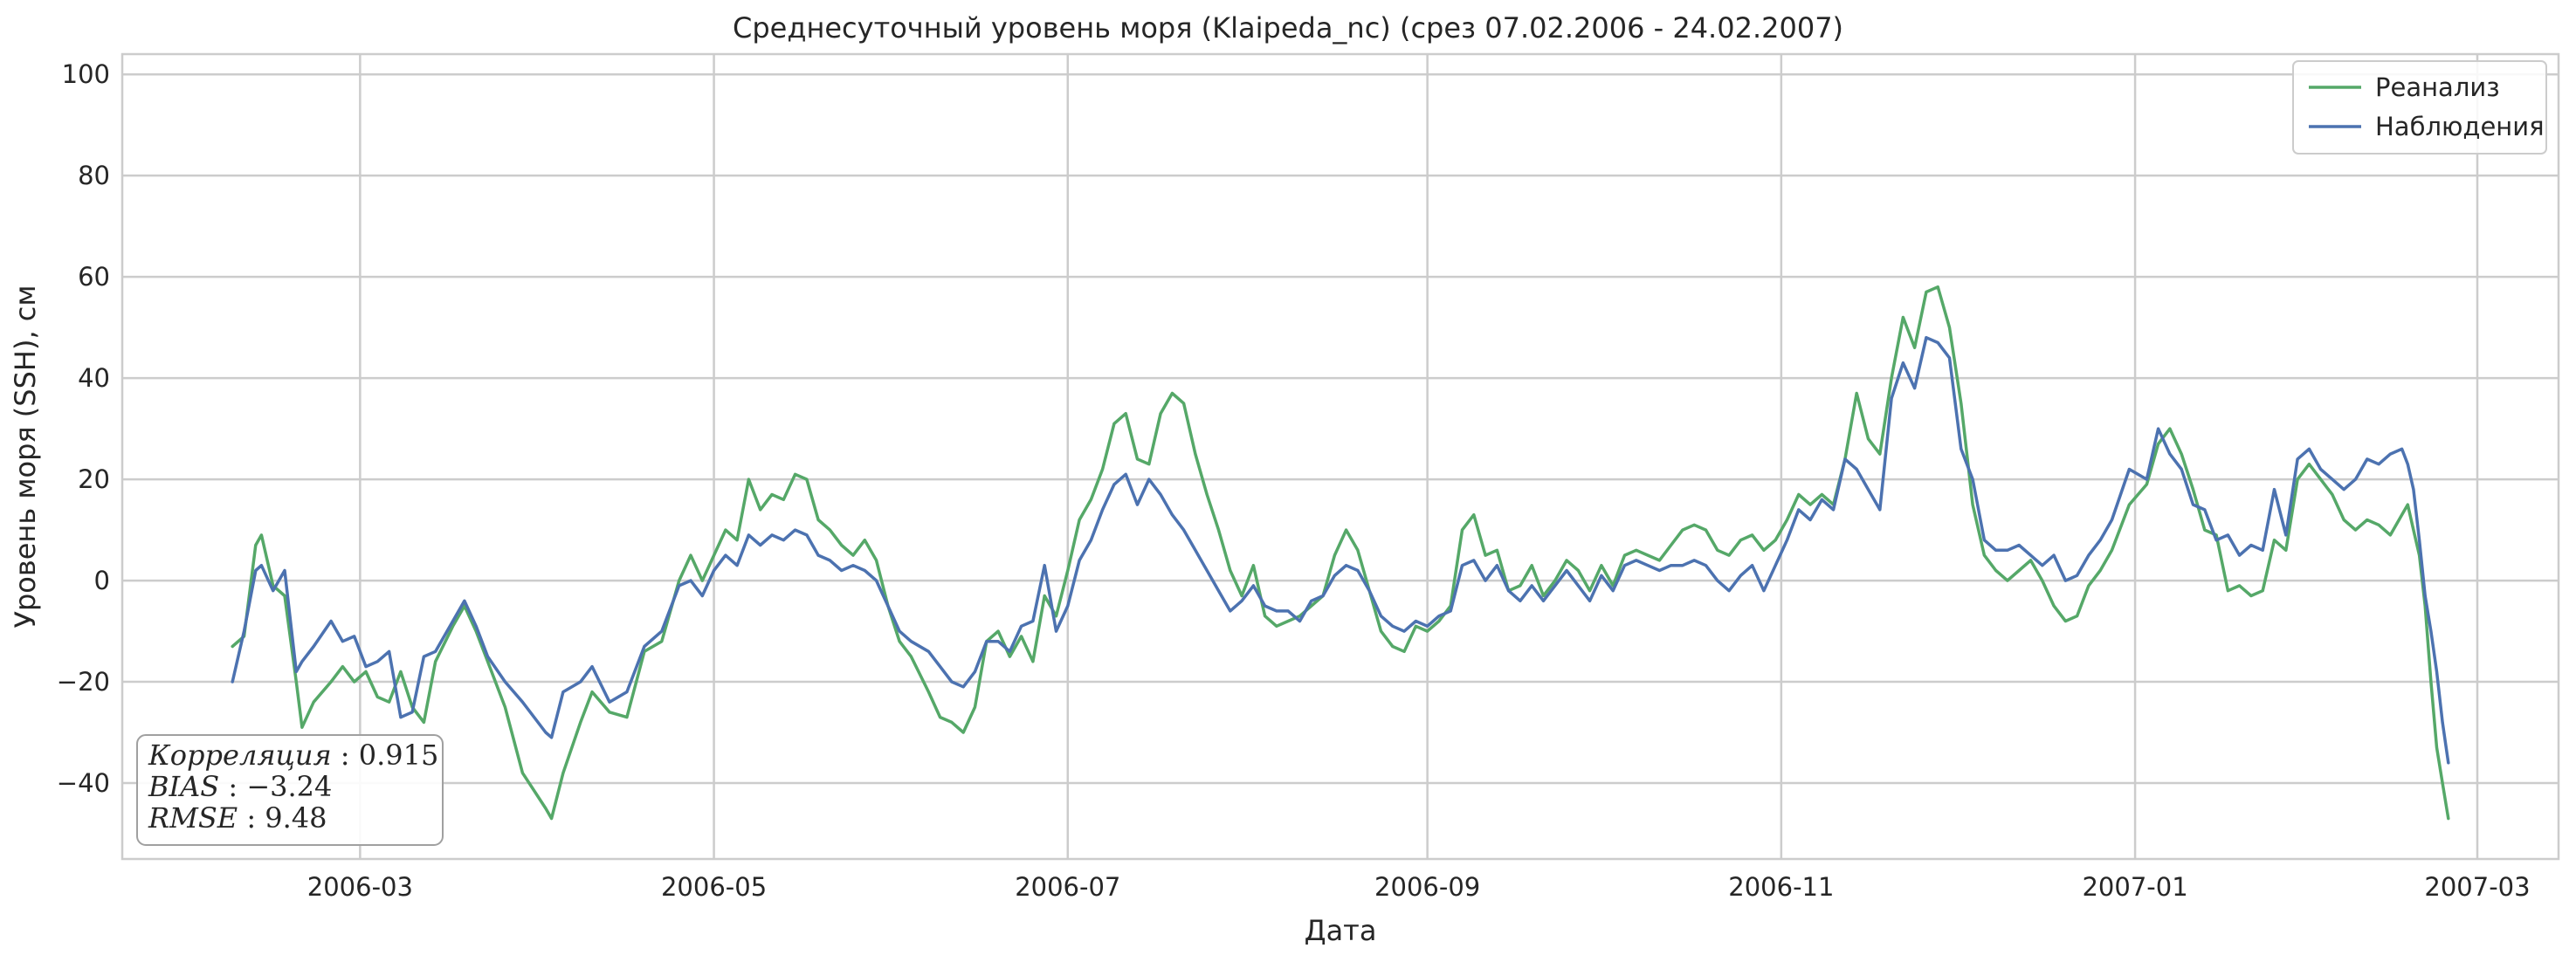 Image resolution: width=2576 pixels, height=962 pixels. Describe the element at coordinates (94, 277) in the screenshot. I see `y-tick-label: 60` at that location.